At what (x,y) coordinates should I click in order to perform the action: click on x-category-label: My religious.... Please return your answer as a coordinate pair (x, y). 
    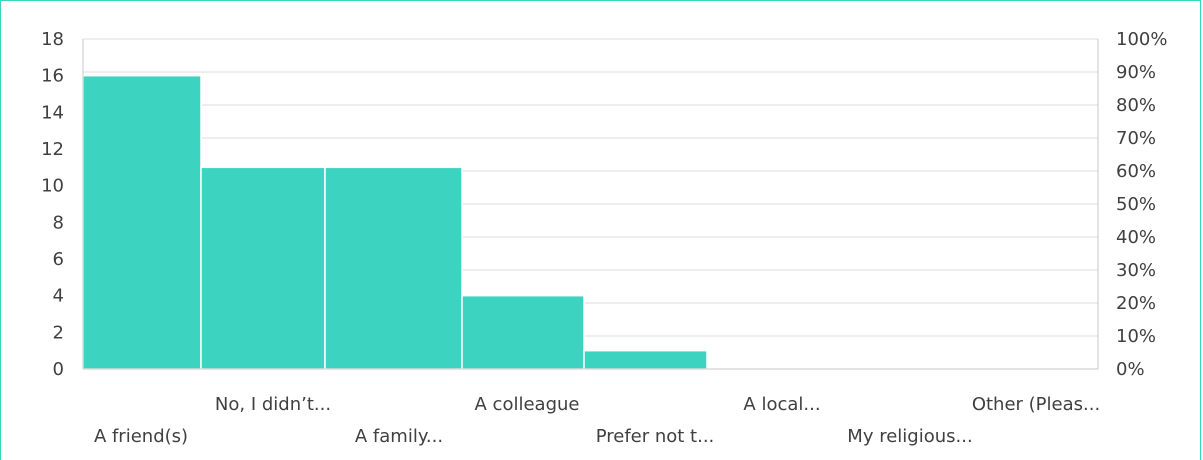
    Looking at the image, I should click on (909, 436).